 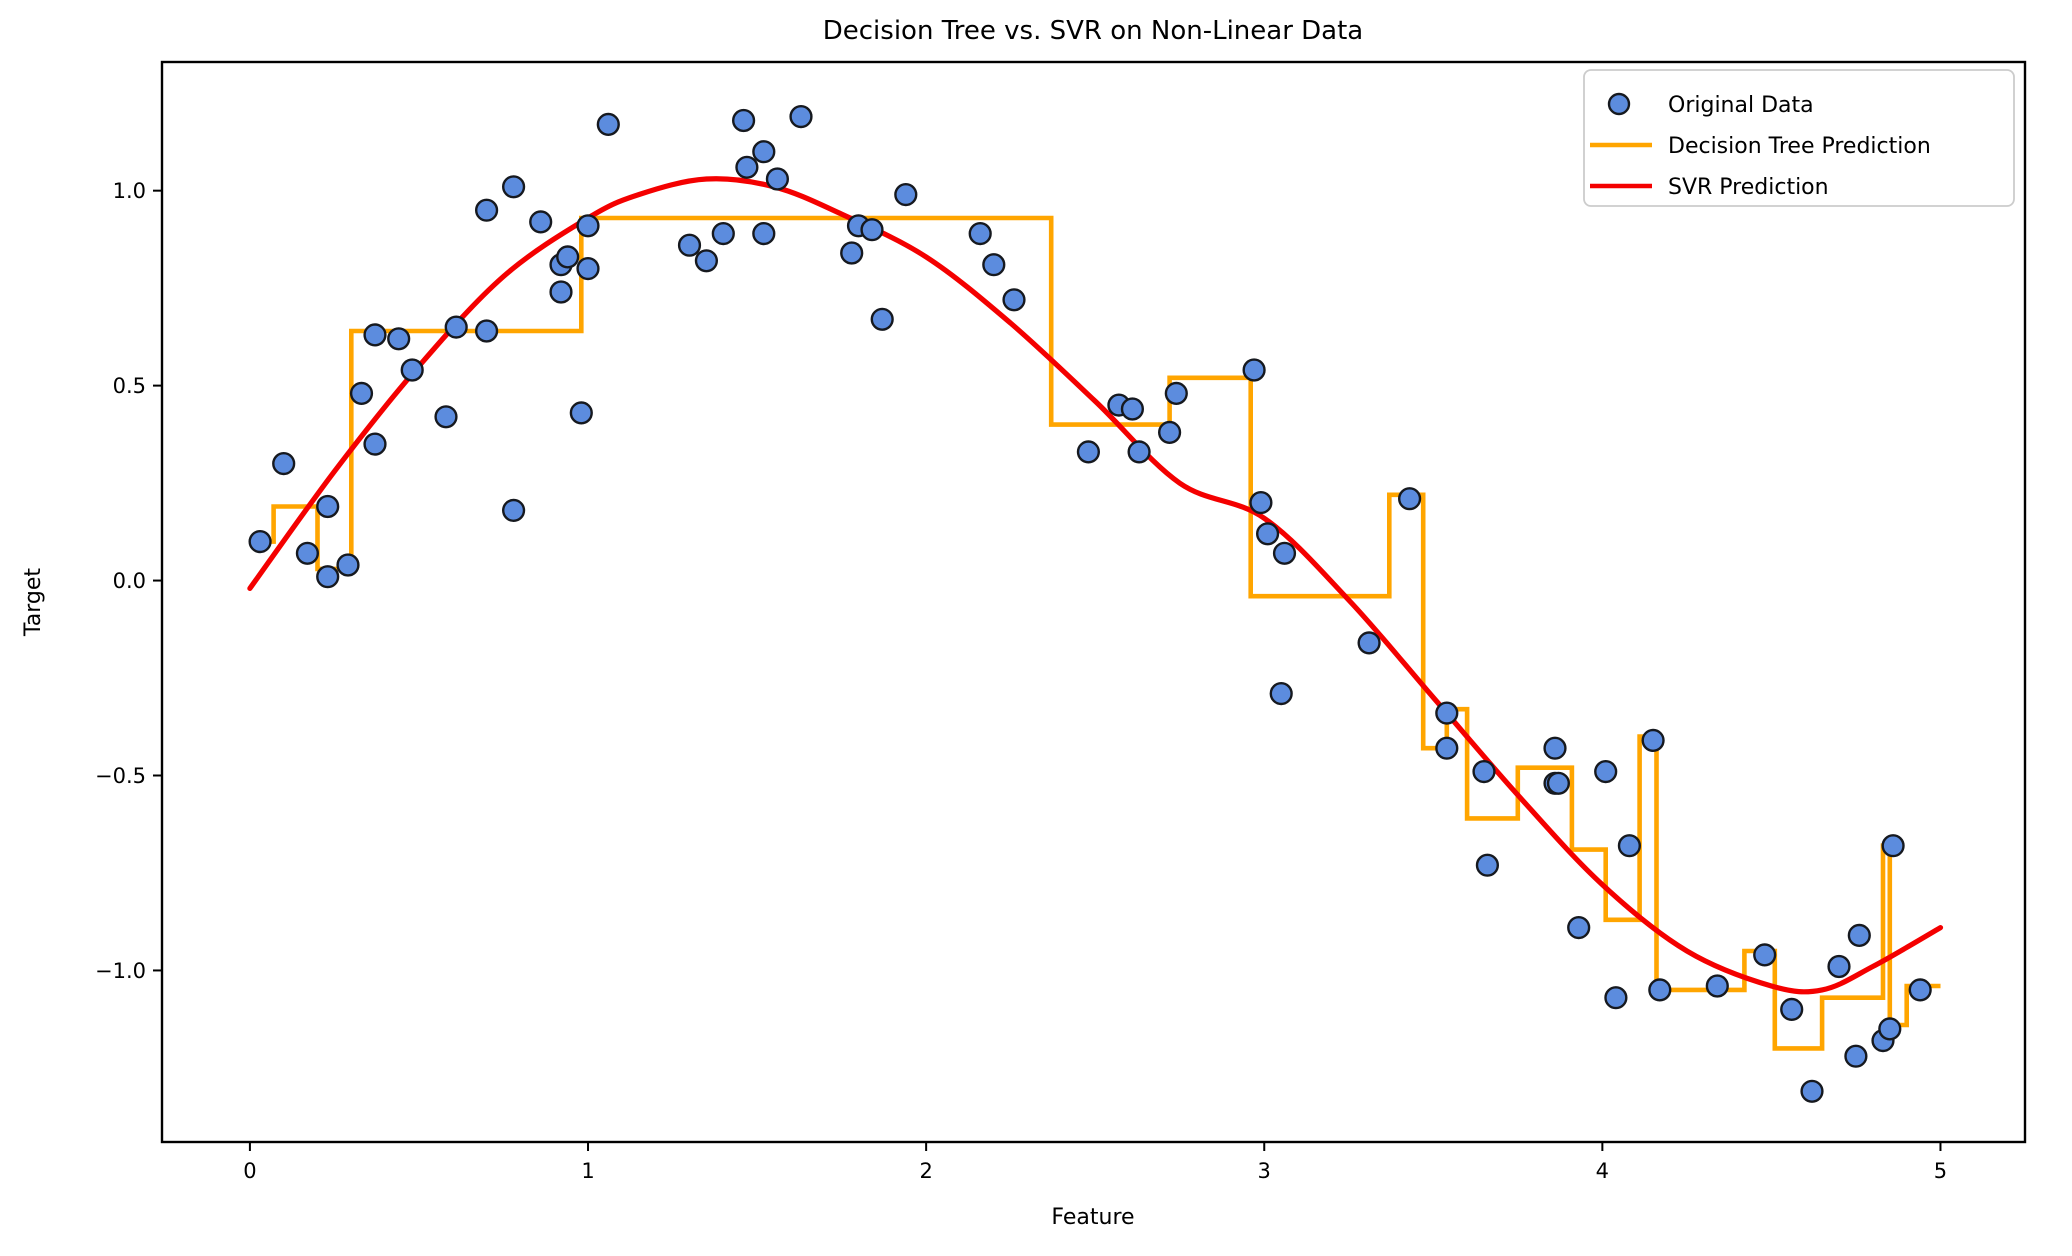 What do you see at coordinates (129, 386) in the screenshot?
I see `y-tick-label: 0.5` at bounding box center [129, 386].